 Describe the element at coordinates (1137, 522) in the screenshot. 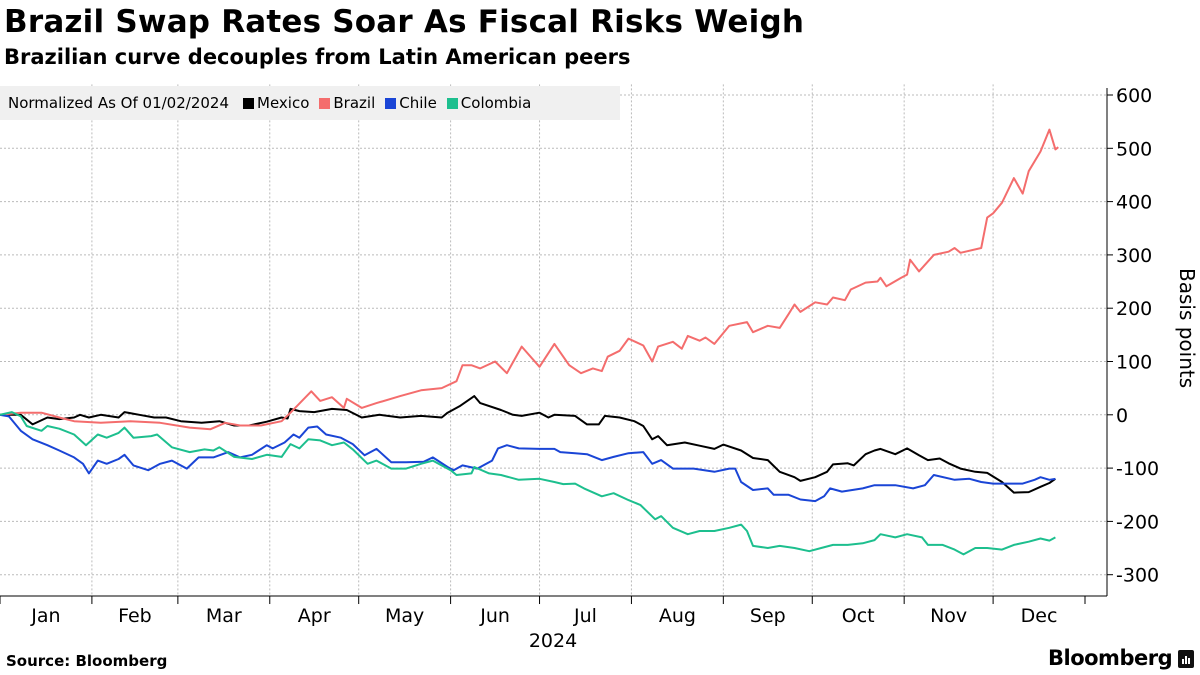

I see `y-tick-label: -200` at that location.